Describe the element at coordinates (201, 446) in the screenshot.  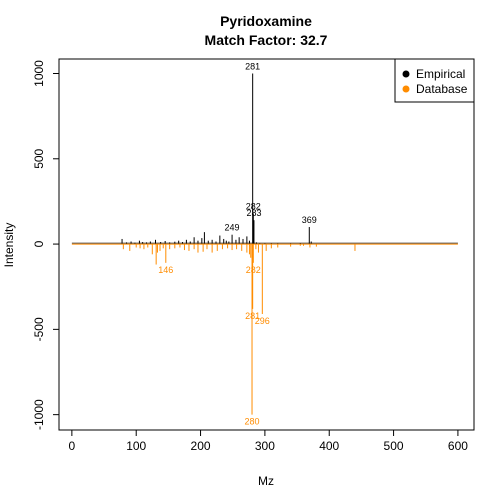
I see `x-tick-label: 200` at that location.